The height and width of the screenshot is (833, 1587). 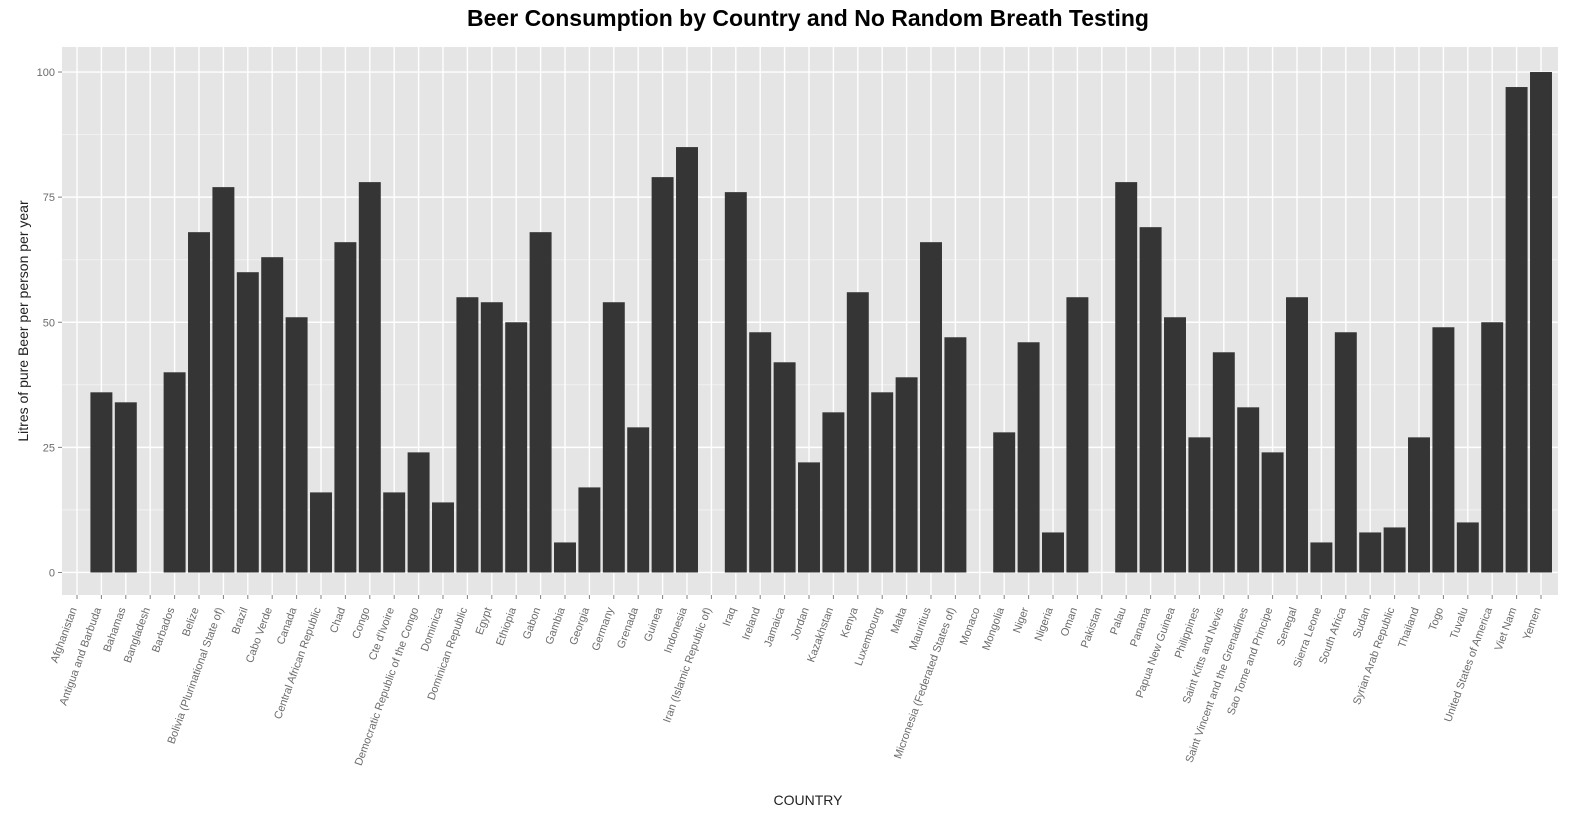 What do you see at coordinates (687, 665) in the screenshot?
I see `x-tick-label: Iran (Islamic Republic of)` at bounding box center [687, 665].